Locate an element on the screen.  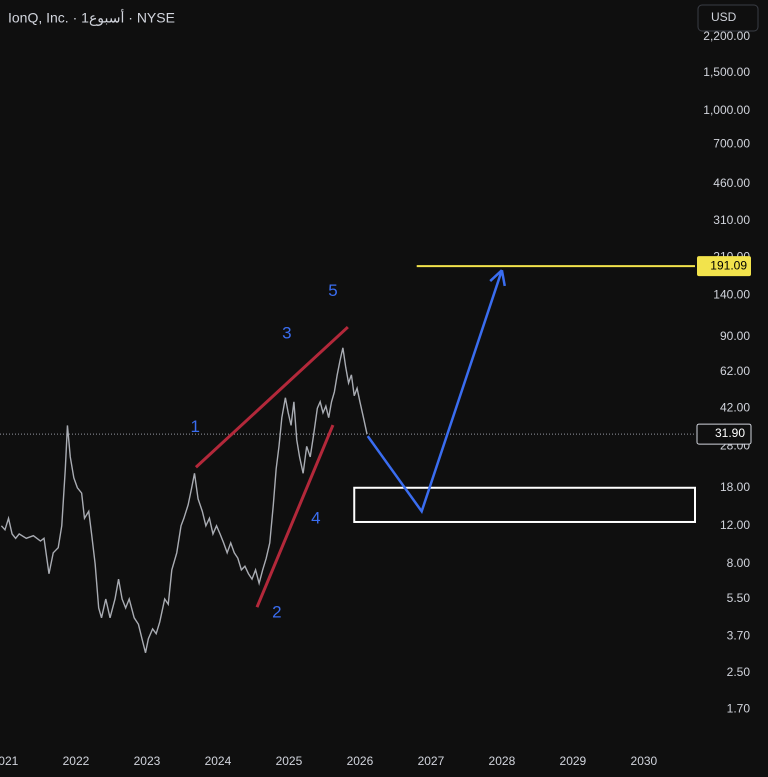
x-tick-label: 2027 is located at coordinates (431, 761).